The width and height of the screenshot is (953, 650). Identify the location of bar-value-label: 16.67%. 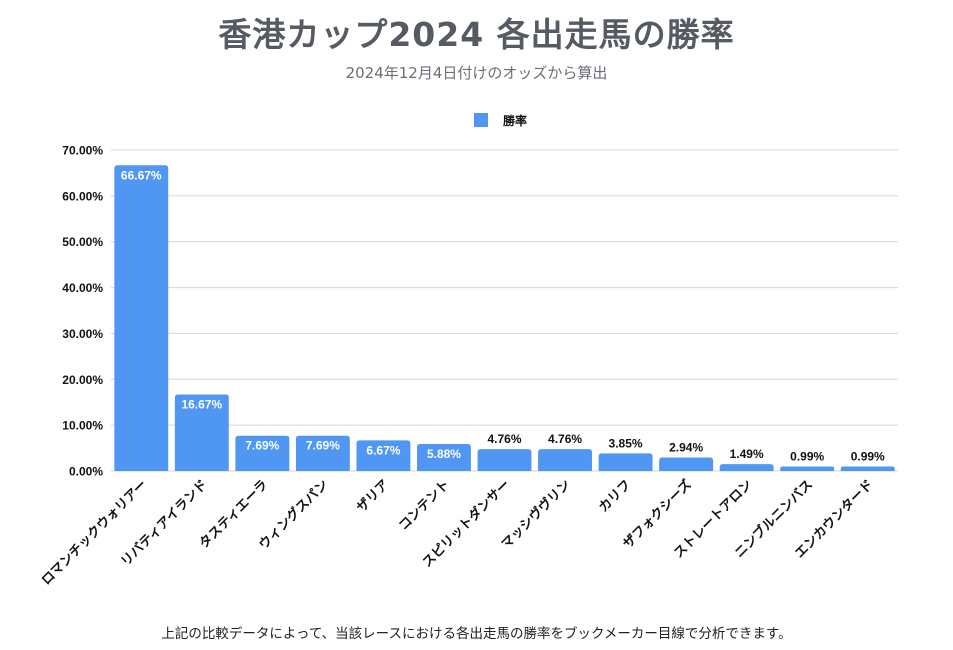
(201, 405).